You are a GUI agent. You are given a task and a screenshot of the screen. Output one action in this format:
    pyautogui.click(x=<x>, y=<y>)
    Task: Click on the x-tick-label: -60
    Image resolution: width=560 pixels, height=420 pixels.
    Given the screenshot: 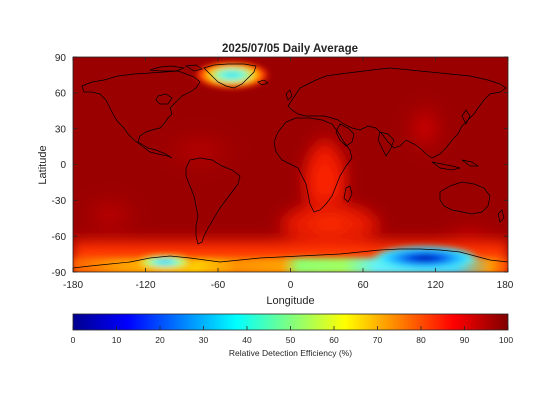 What is the action you would take?
    pyautogui.click(x=218, y=285)
    